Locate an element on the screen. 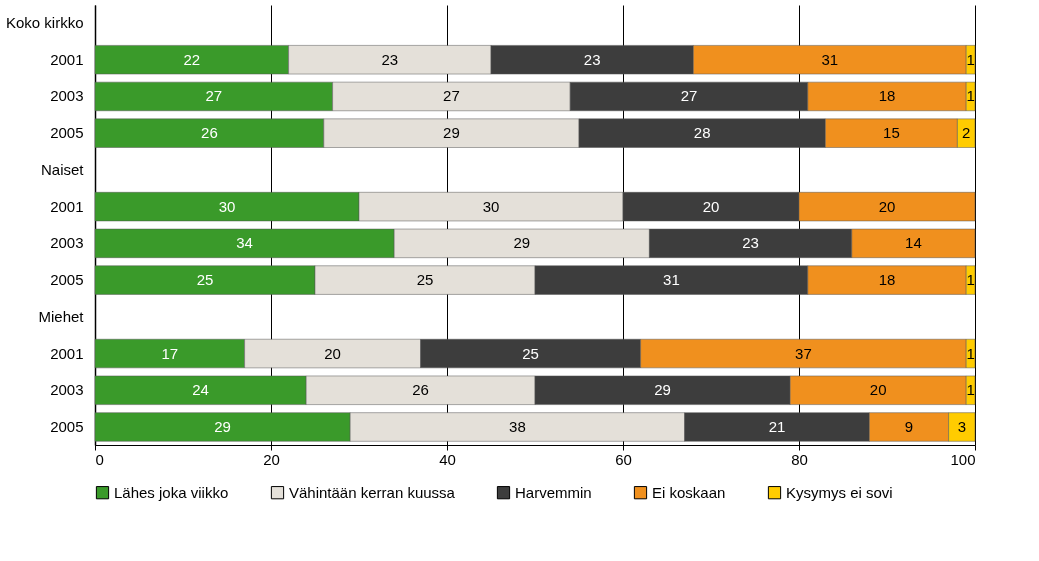  legend-label: Vähintään kerran kuussa is located at coordinates (372, 492).